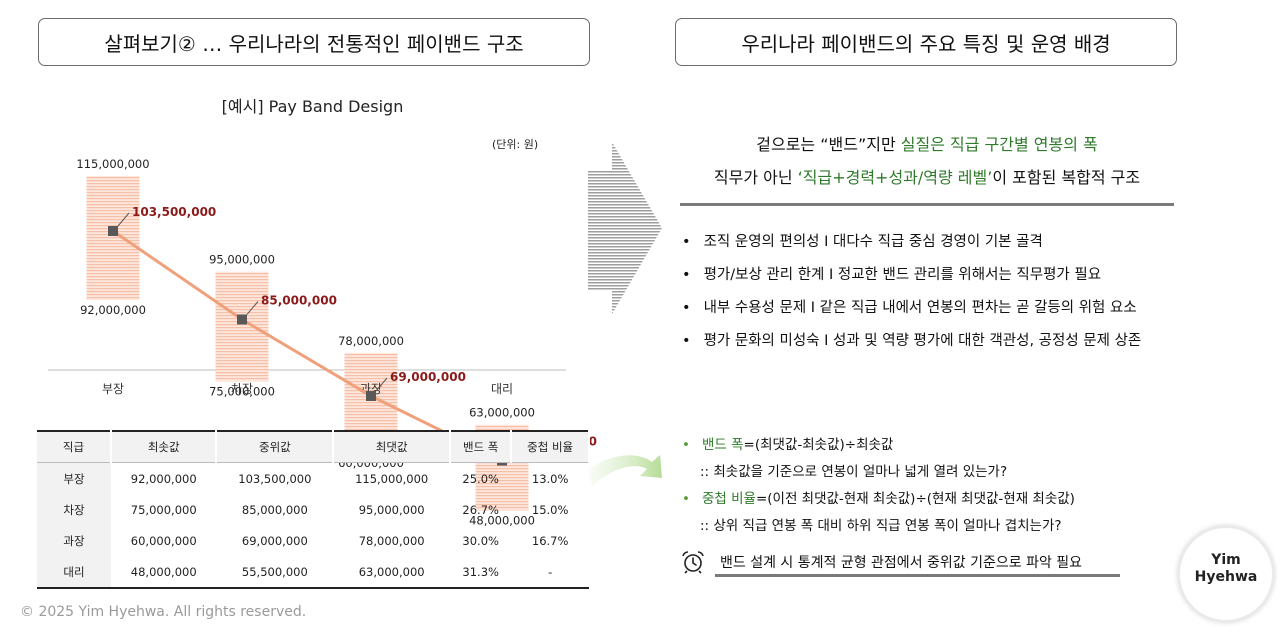 Image resolution: width=1280 pixels, height=627 pixels. I want to click on left-section-title: 살펴보기② … 우리나라의 전통적인 페이밴드 구조, so click(314, 42).